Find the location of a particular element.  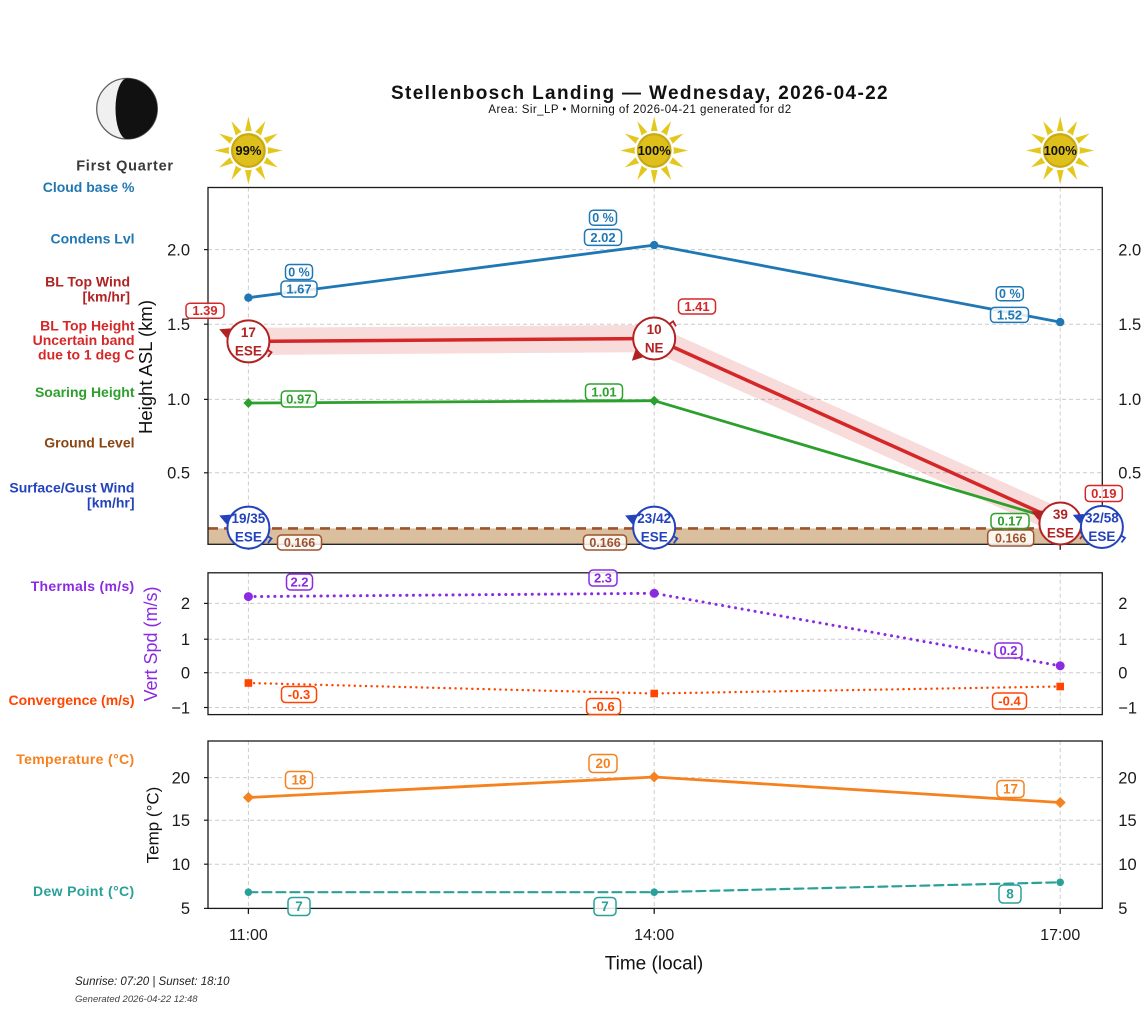

svg-text: 99% is located at coordinates (248, 150).